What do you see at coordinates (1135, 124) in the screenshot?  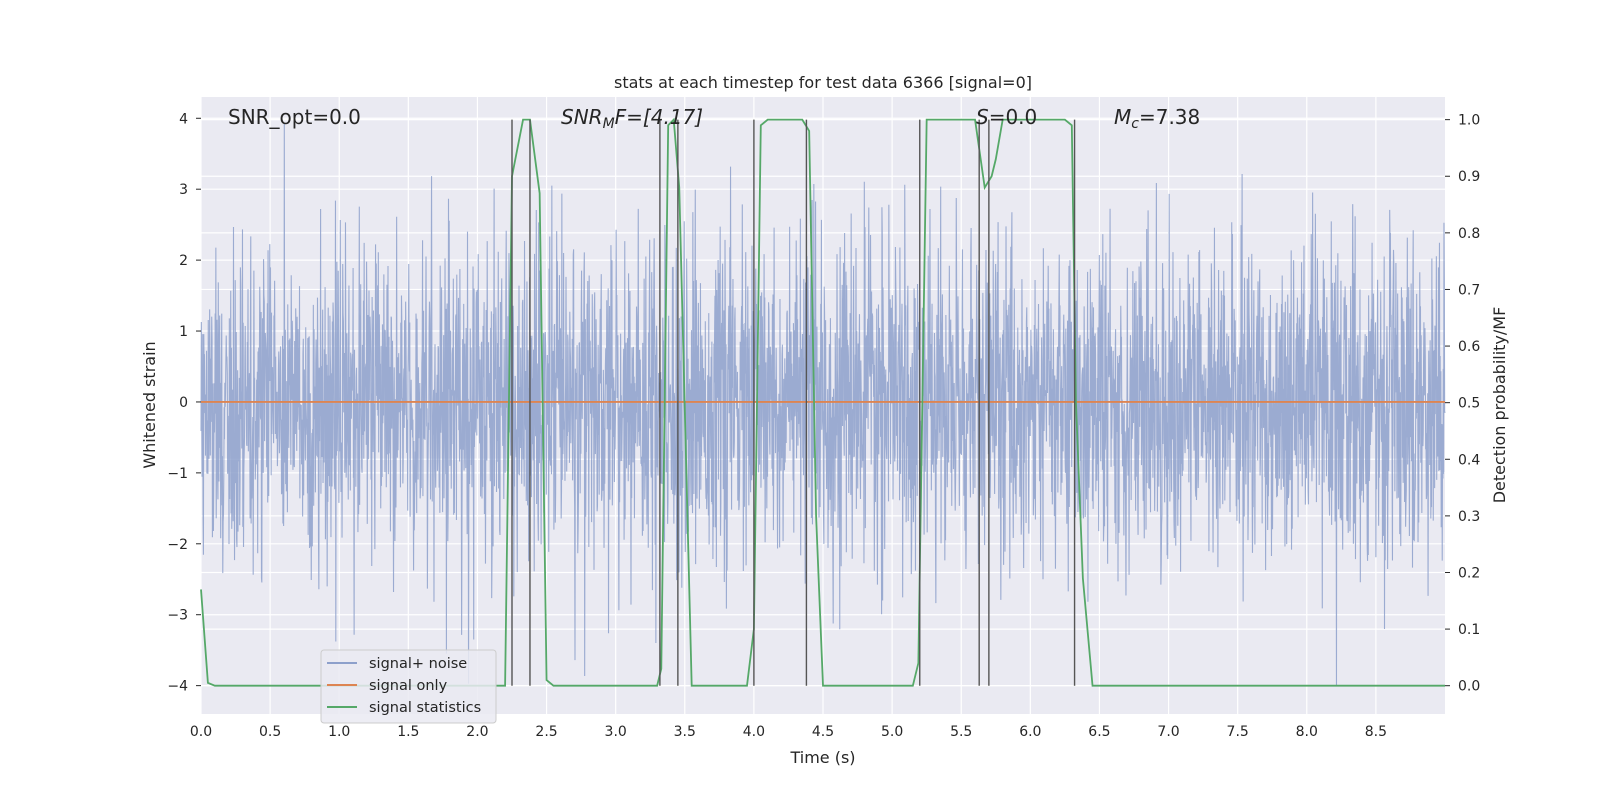 I see `annotation-mc-subscript: c` at bounding box center [1135, 124].